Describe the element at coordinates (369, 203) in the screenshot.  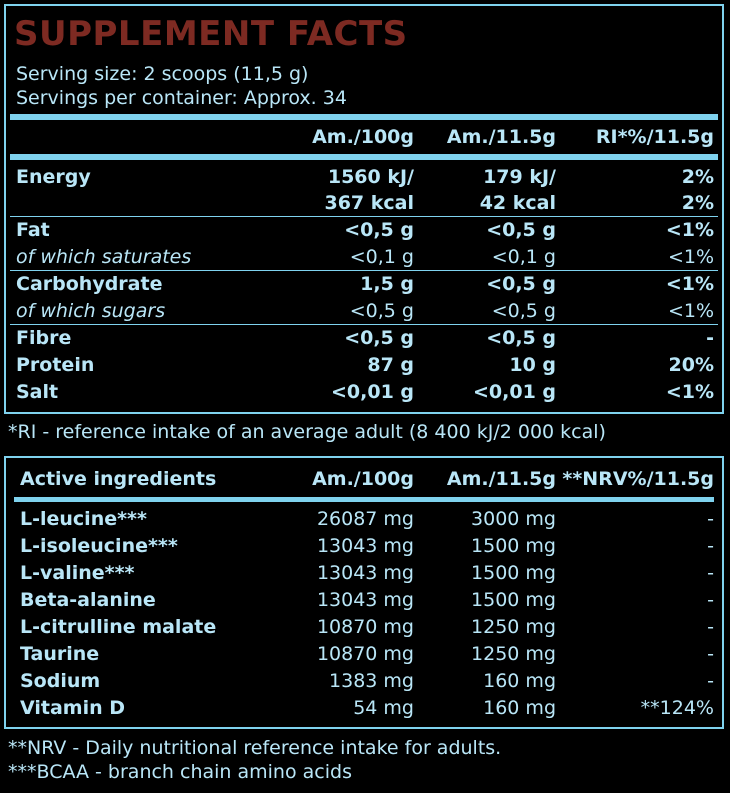
I see `row-per100: 367 kcal` at that location.